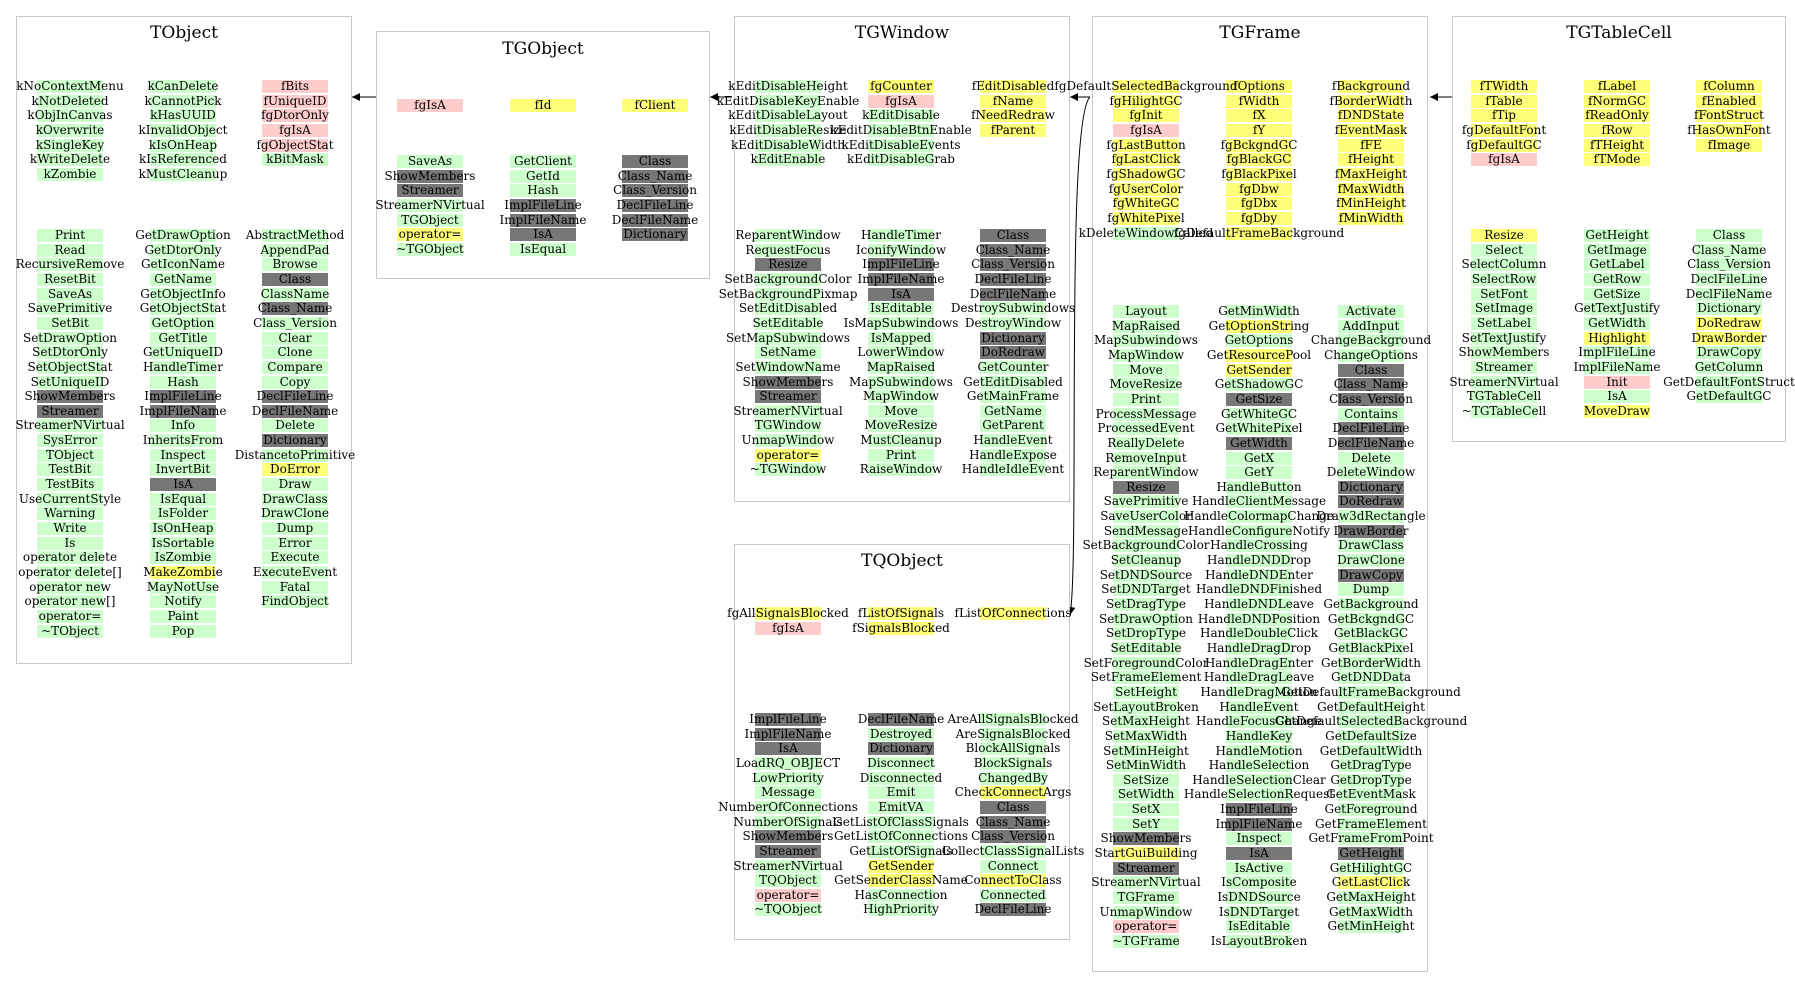 The image size is (1795, 995). I want to click on member-label: kBitMask, so click(295, 159).